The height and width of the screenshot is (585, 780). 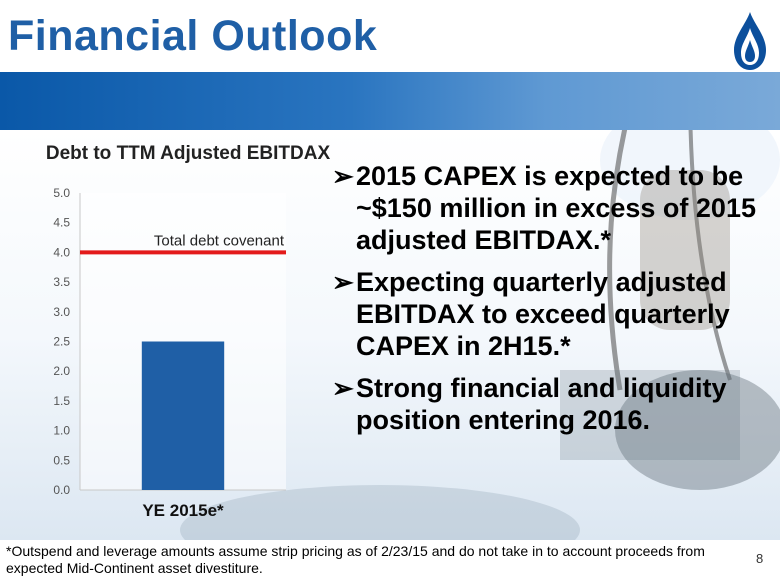 I want to click on page-number: 8, so click(x=760, y=558).